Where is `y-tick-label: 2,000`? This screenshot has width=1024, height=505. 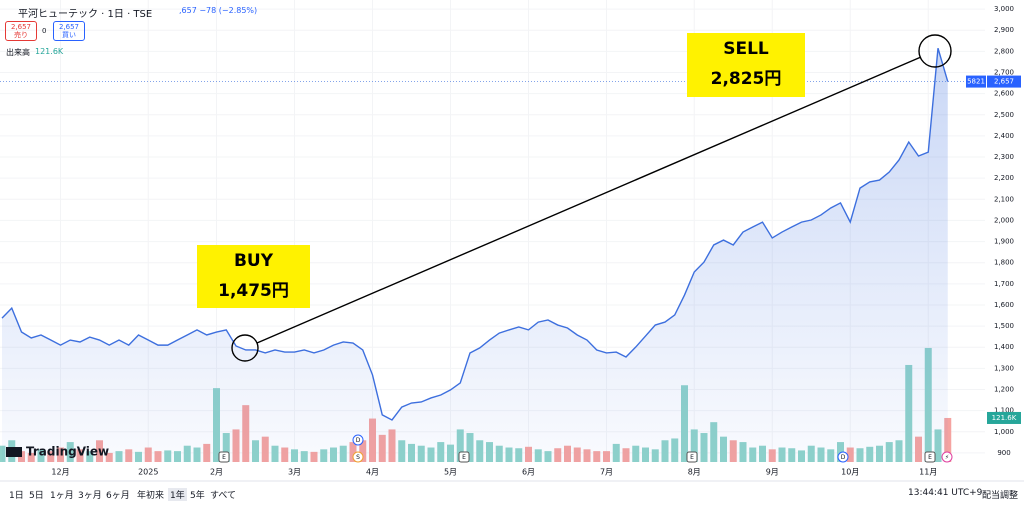 y-tick-label: 2,000 is located at coordinates (1004, 220).